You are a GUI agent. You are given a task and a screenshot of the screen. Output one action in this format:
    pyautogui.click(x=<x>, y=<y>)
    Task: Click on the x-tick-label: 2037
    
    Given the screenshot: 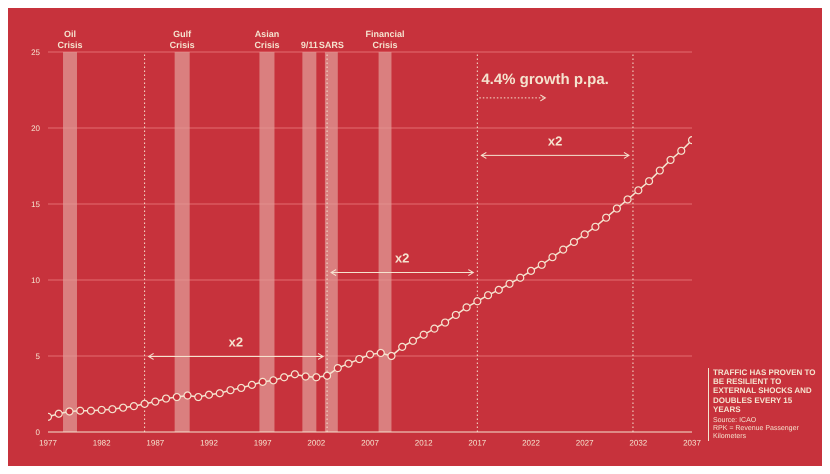 What is the action you would take?
    pyautogui.click(x=692, y=443)
    